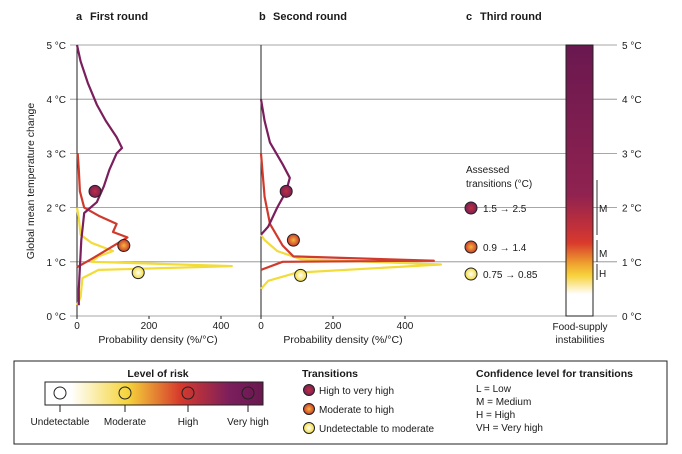 Image resolution: width=682 pixels, height=454 pixels. Describe the element at coordinates (56, 209) in the screenshot. I see `y-tick-label: 2 °C` at that location.